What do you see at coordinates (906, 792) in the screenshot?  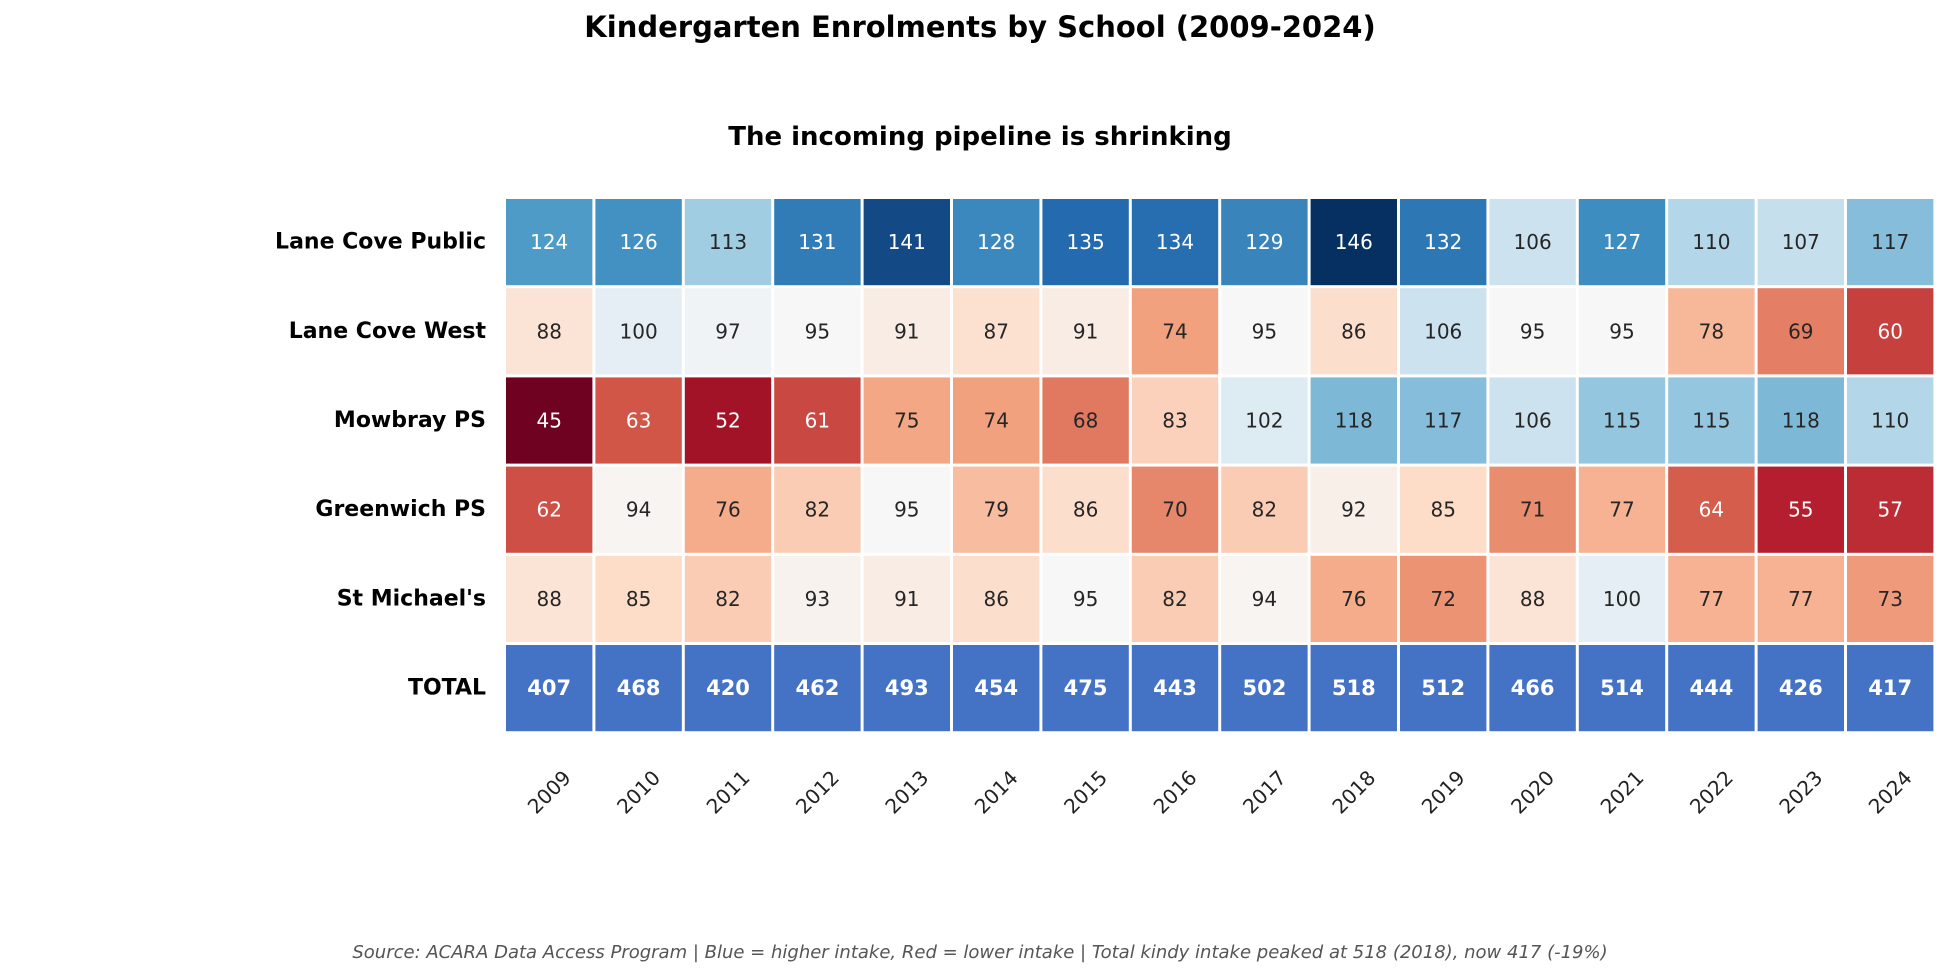 I see `column-label-2013: 2013` at bounding box center [906, 792].